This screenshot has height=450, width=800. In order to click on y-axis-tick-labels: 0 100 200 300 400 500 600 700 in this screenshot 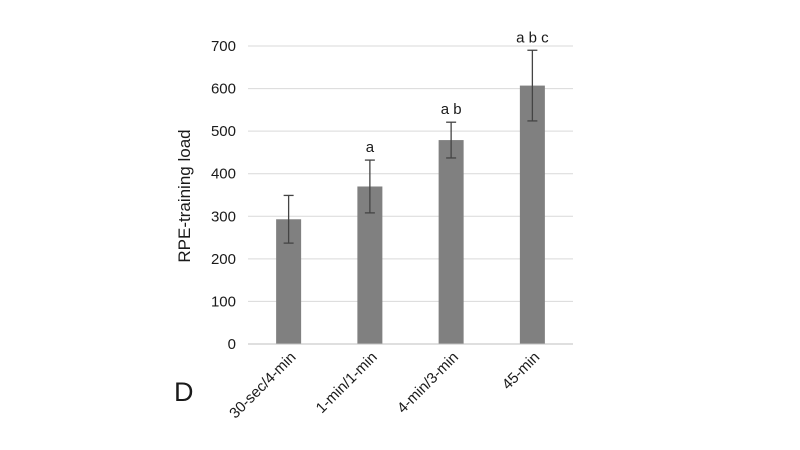, I will do `click(223, 195)`.